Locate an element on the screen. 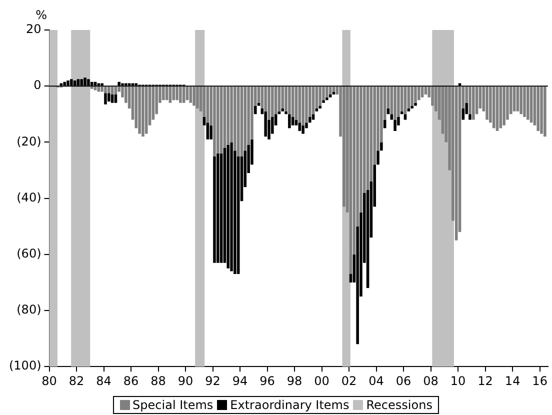  x-tick-label: 10 is located at coordinates (458, 381).